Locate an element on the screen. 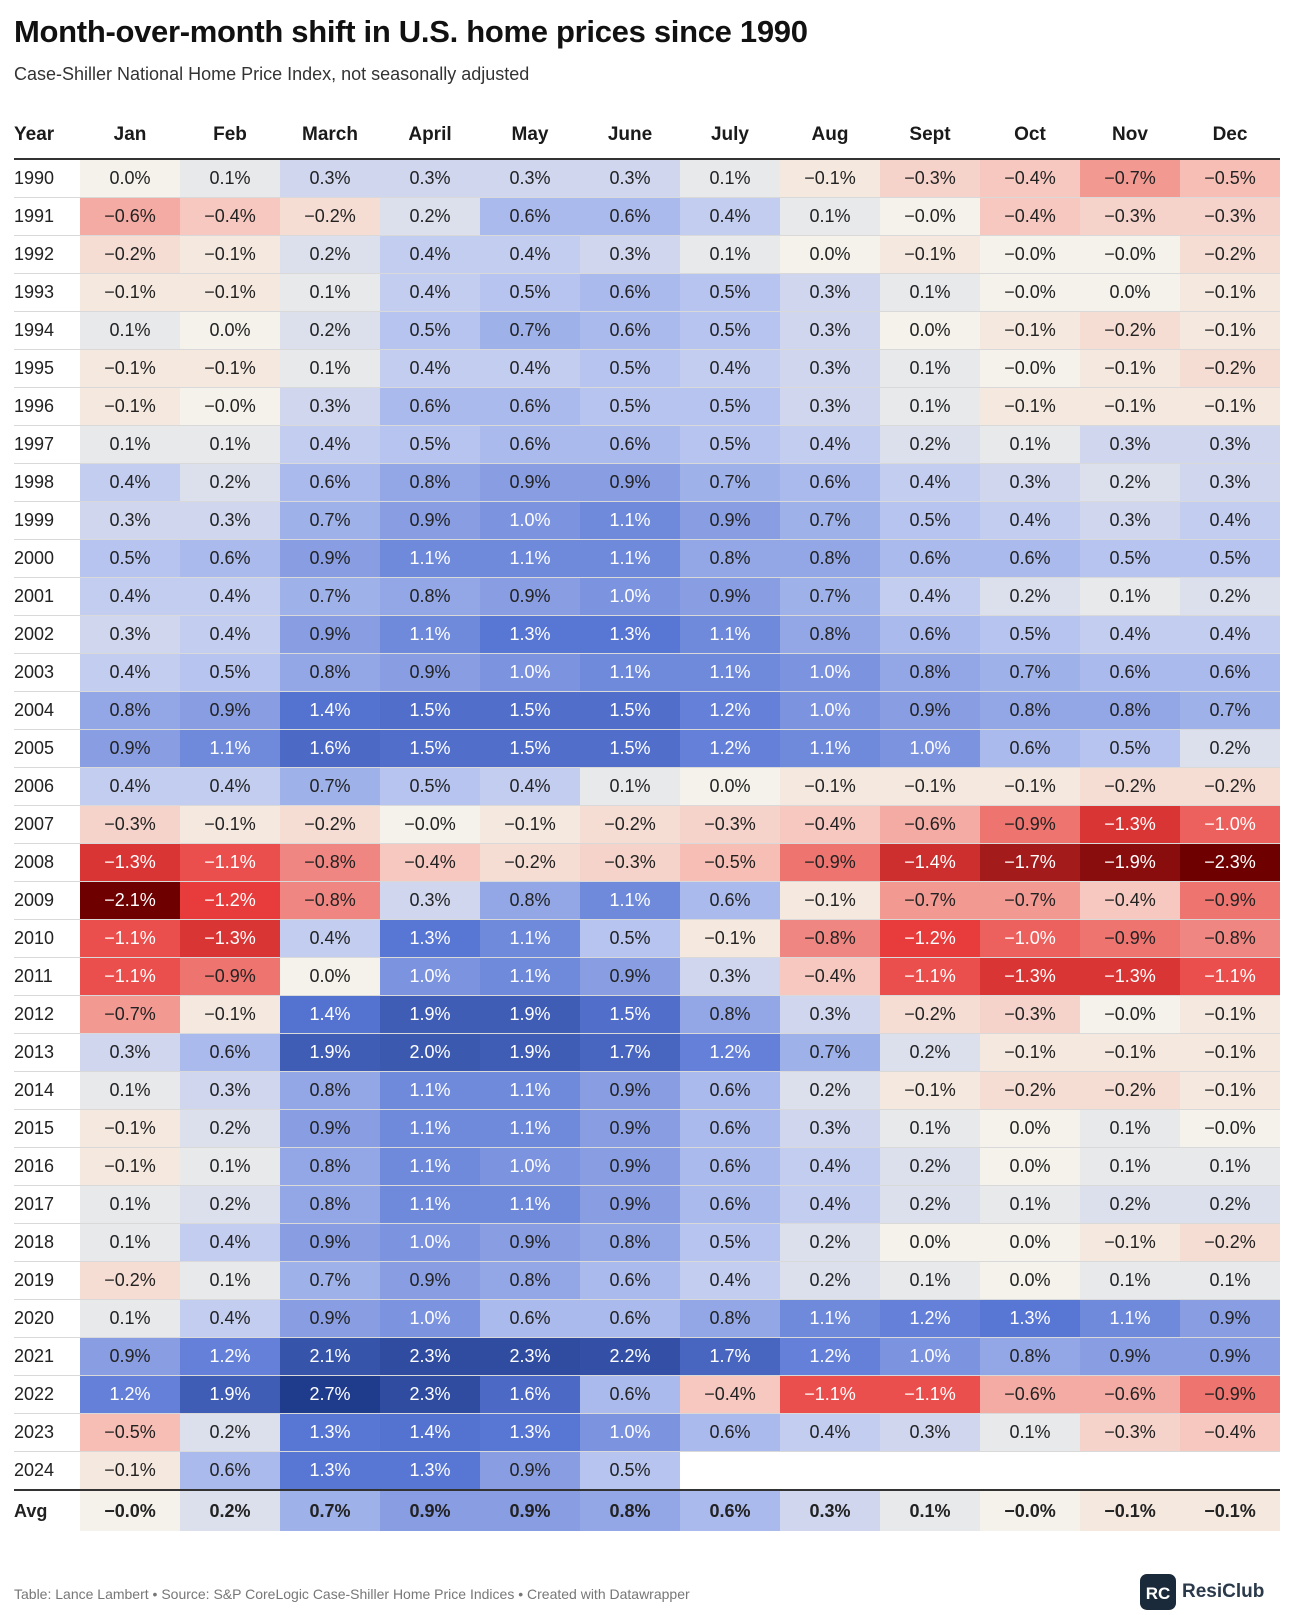 The width and height of the screenshot is (1292, 1615). heatmap-cell: −0.0% is located at coordinates (1130, 254).